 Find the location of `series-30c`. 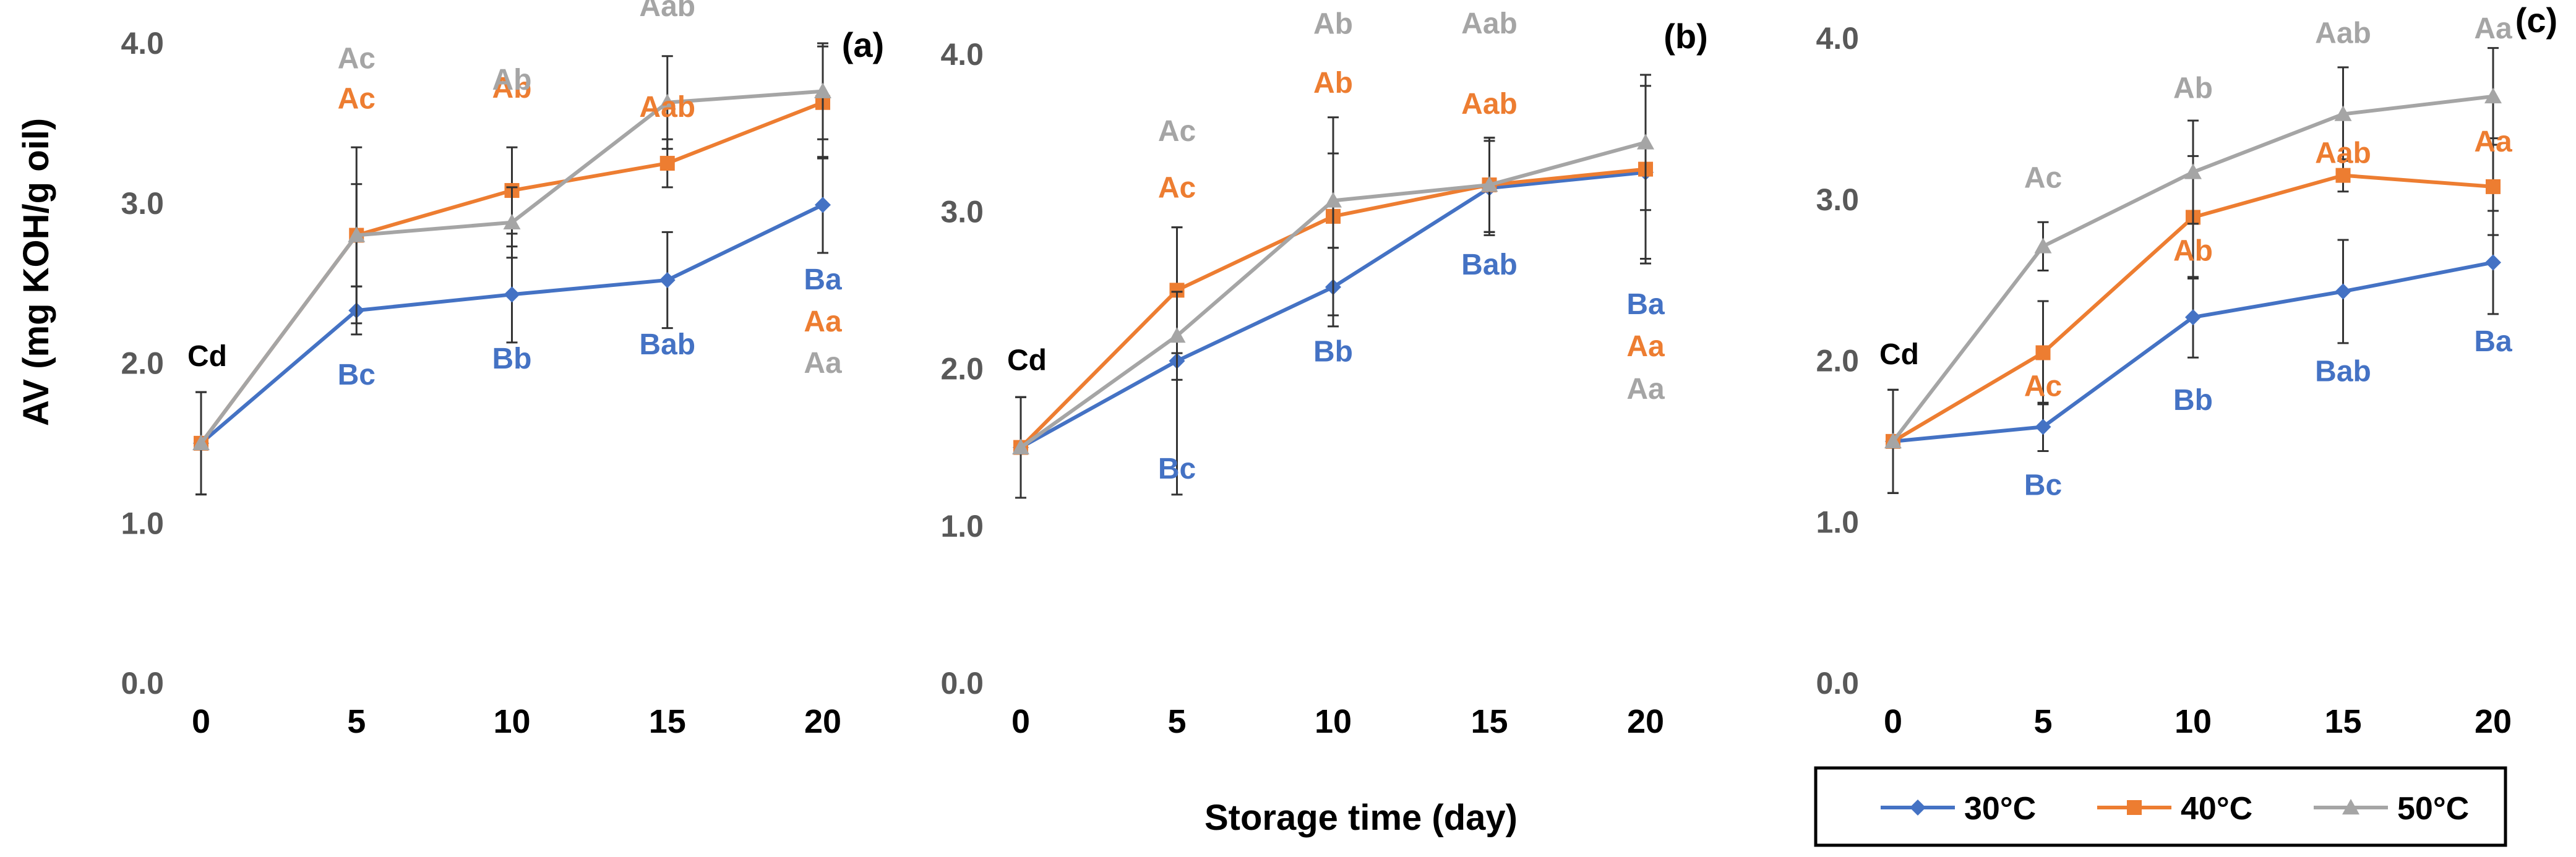

series-30c is located at coordinates (2193, 352).